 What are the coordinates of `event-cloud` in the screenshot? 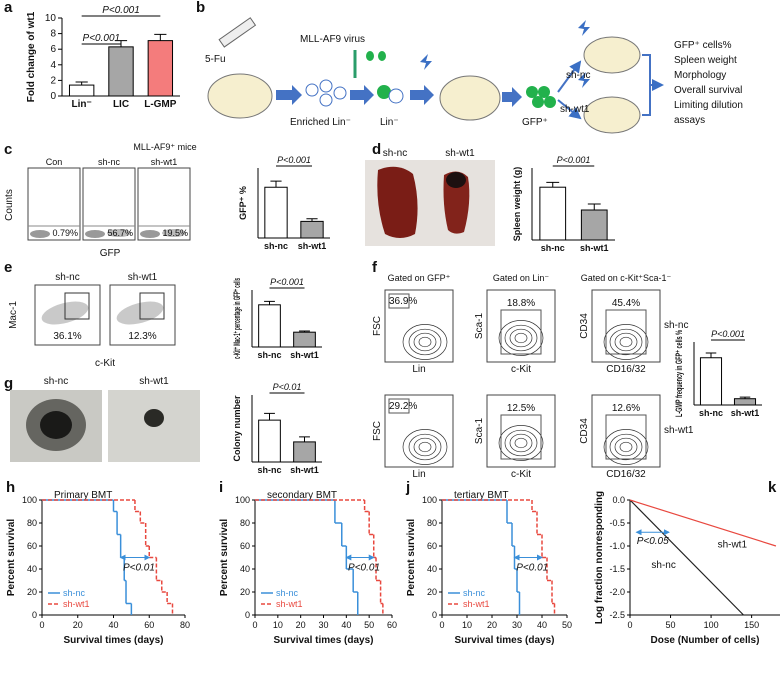 It's located at (40, 234).